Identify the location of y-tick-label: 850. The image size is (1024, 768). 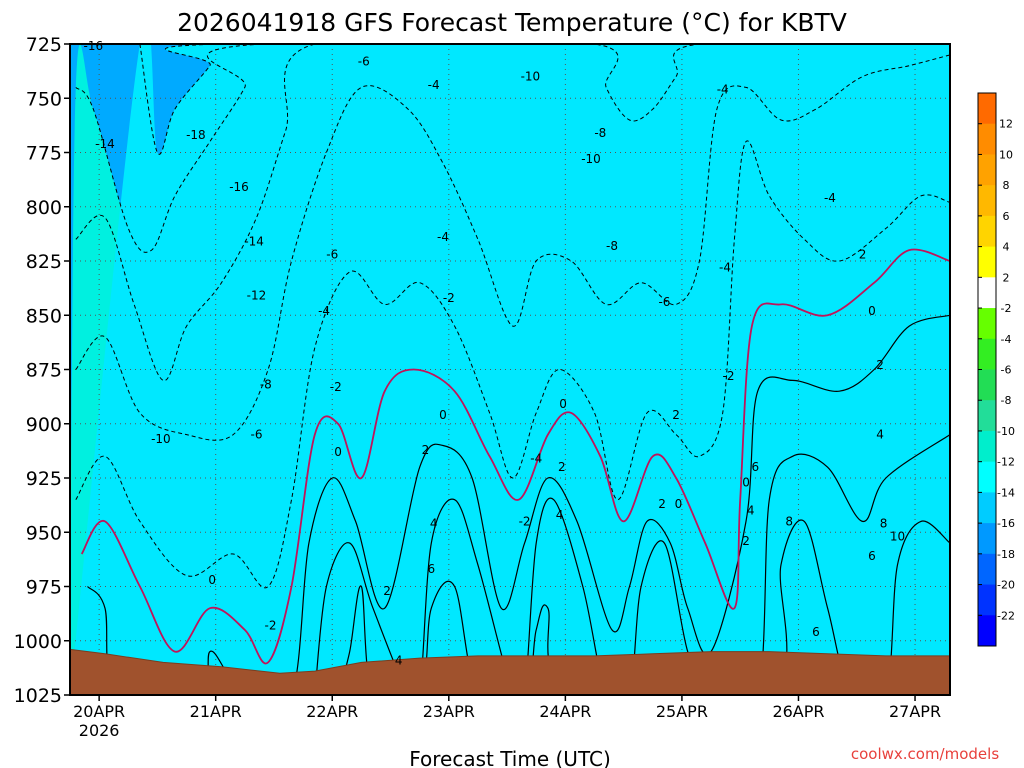
(44, 316).